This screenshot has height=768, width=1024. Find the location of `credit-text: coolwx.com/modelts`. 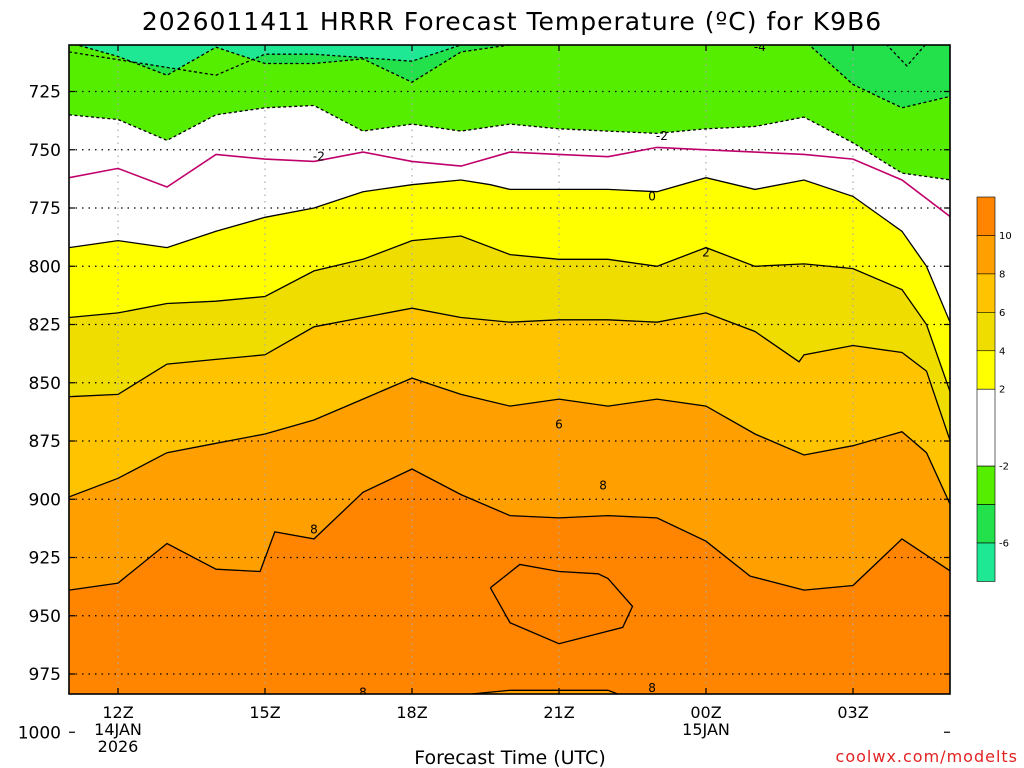

credit-text: coolwx.com/modelts is located at coordinates (927, 756).